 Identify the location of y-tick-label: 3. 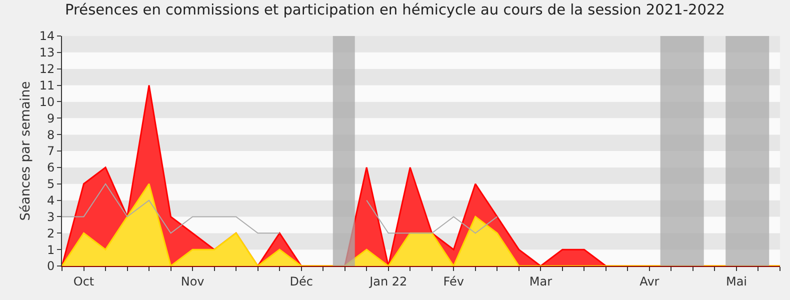
(50, 217).